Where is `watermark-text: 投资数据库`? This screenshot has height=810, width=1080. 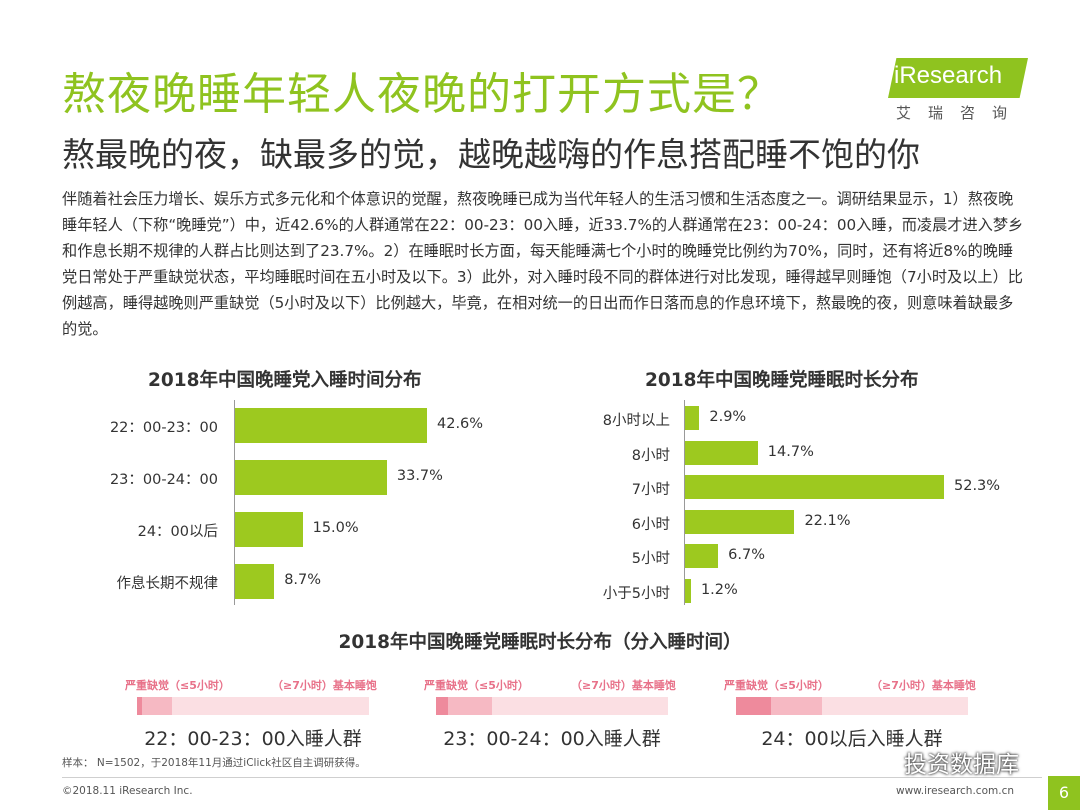 watermark-text: 投资数据库 is located at coordinates (961, 765).